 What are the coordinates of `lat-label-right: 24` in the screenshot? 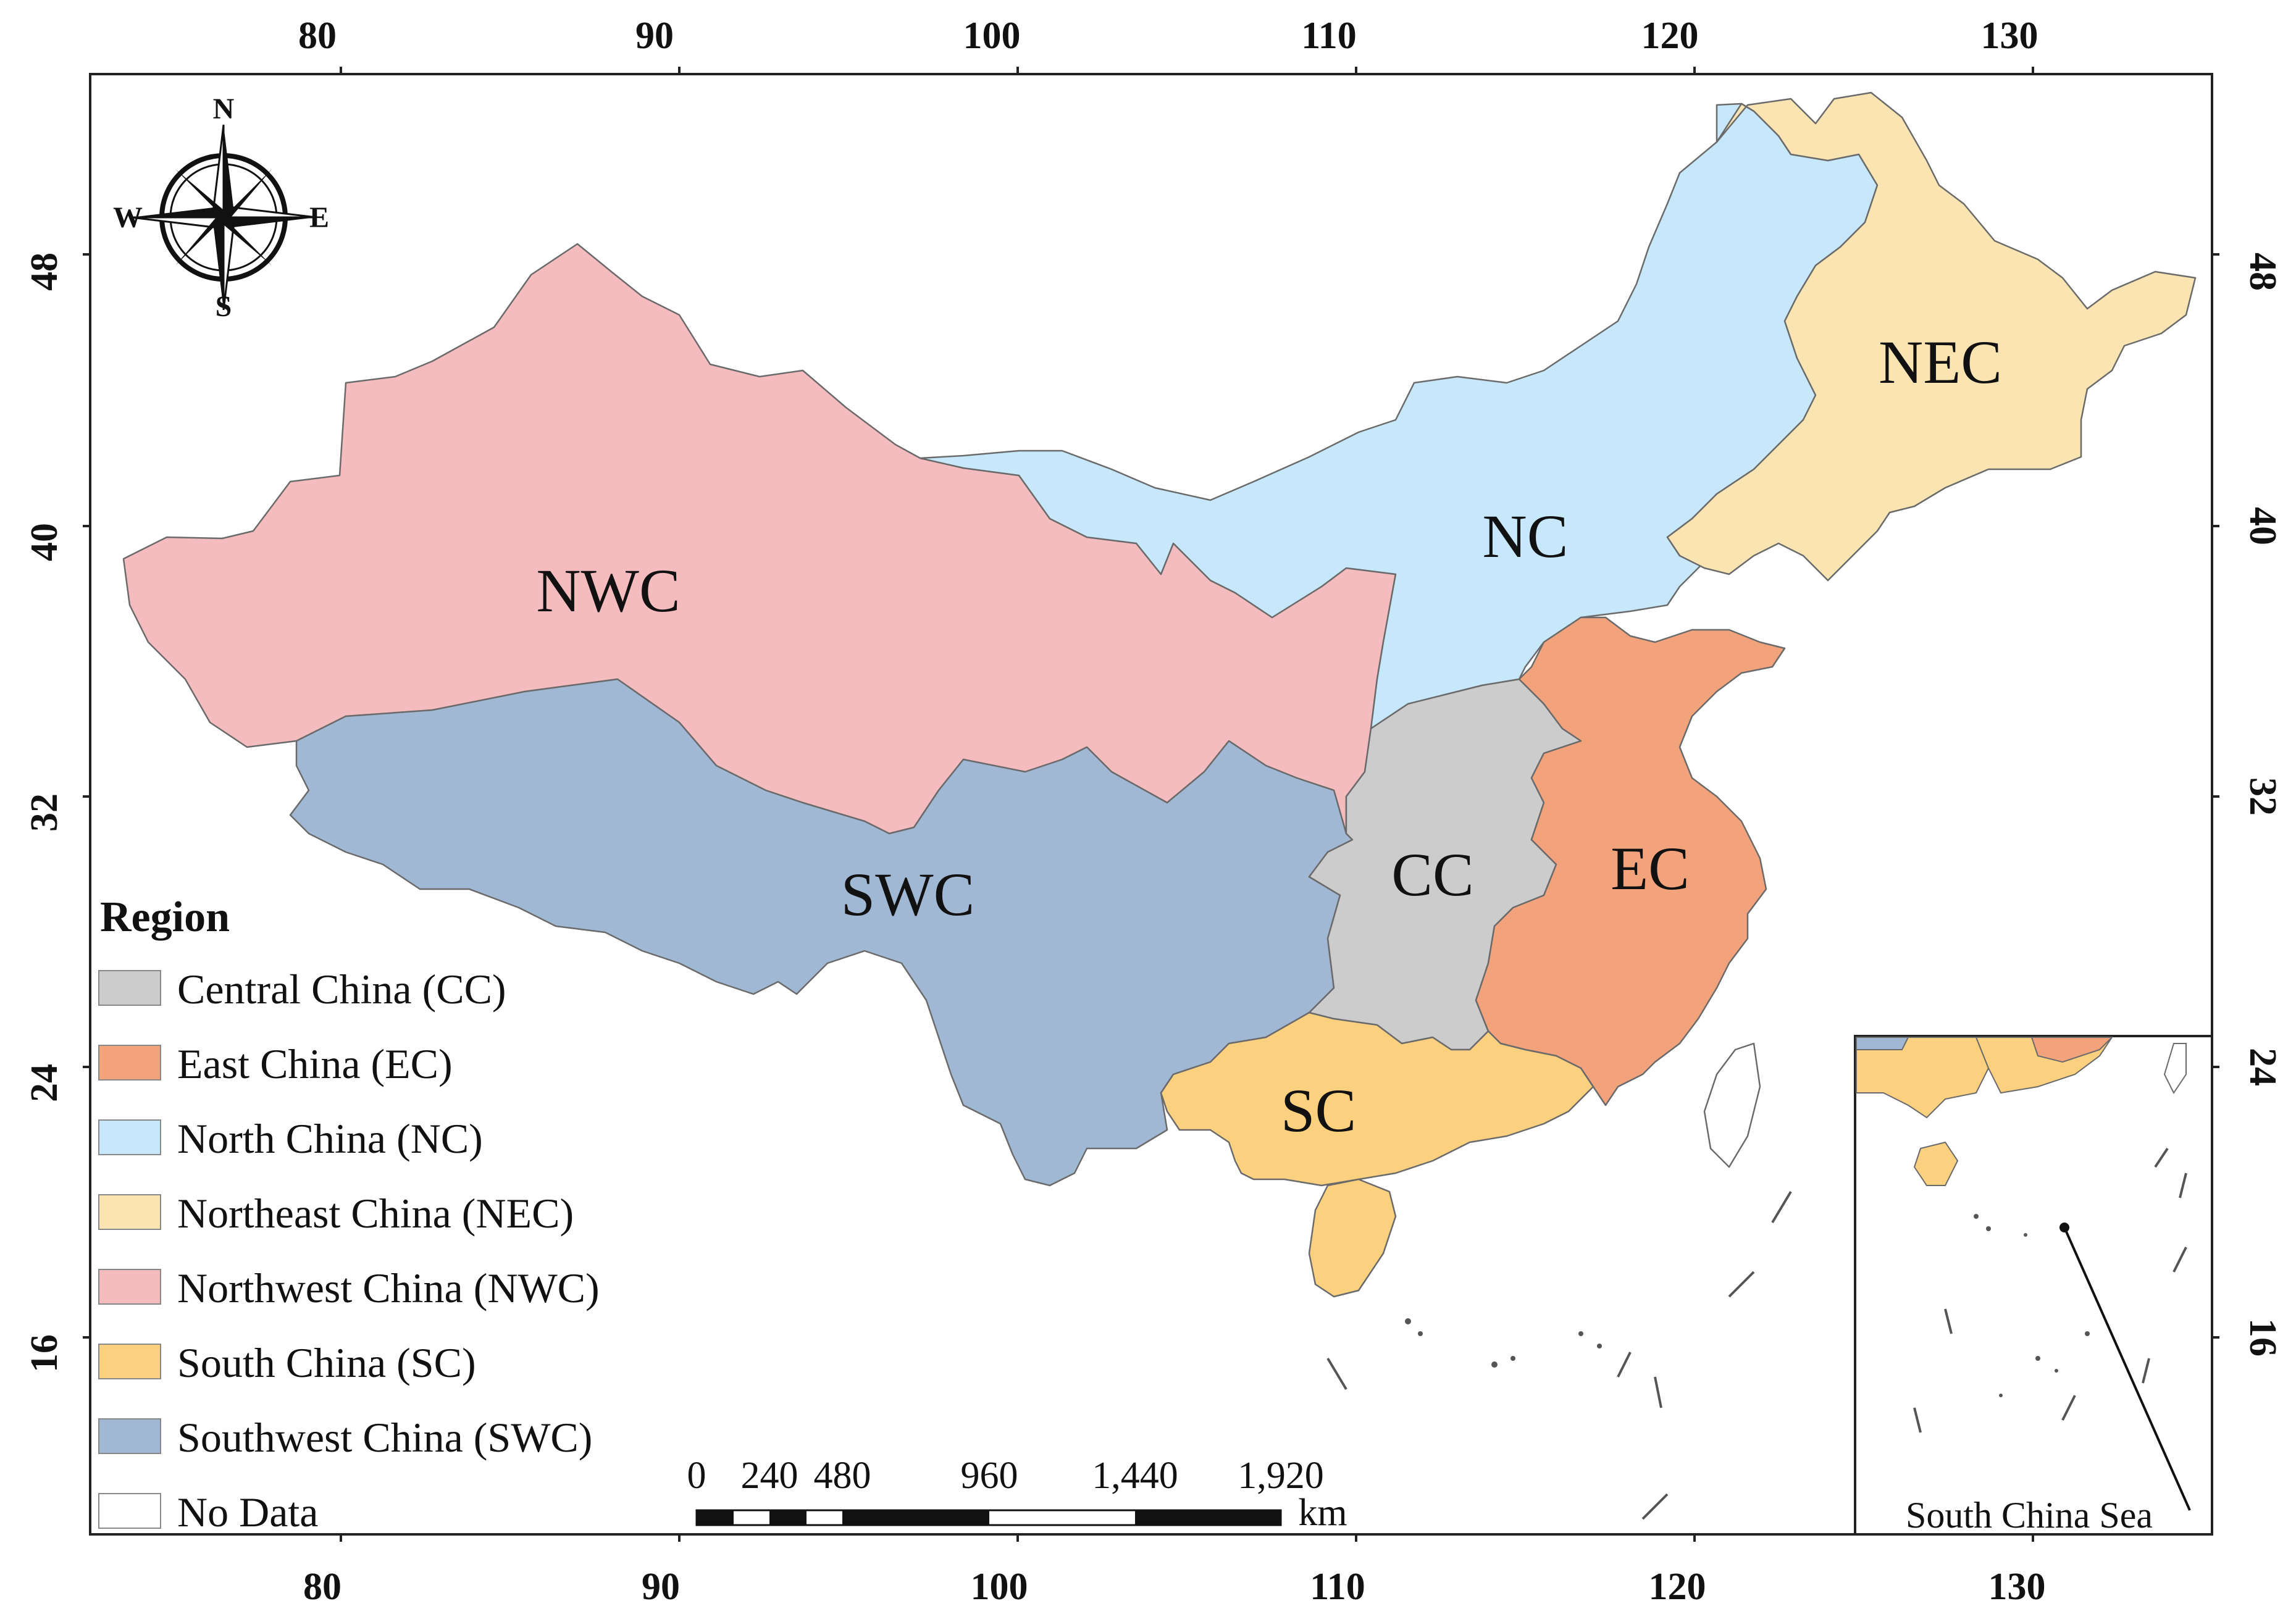 It's located at (2263, 1067).